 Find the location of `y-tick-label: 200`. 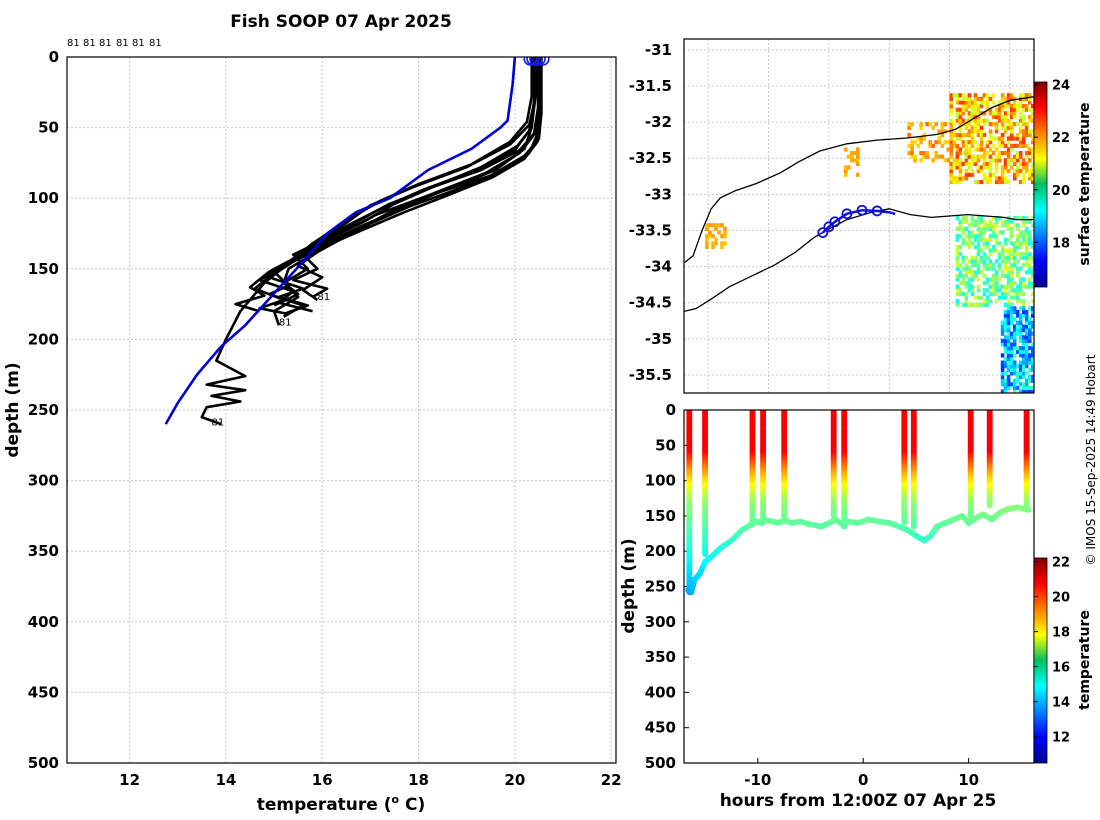

y-tick-label: 200 is located at coordinates (43, 339).